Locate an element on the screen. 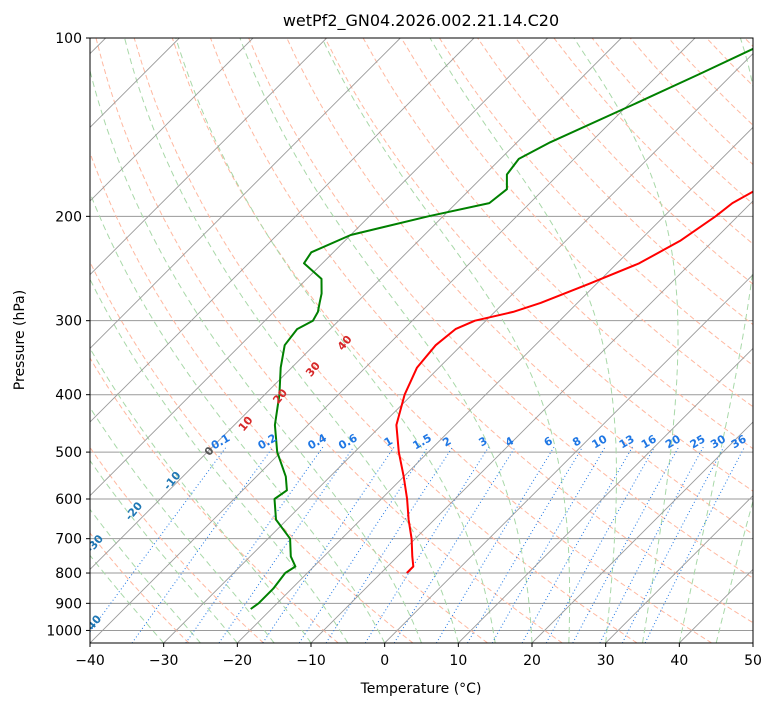 The image size is (775, 708). x-tick-label: 20 is located at coordinates (532, 661).